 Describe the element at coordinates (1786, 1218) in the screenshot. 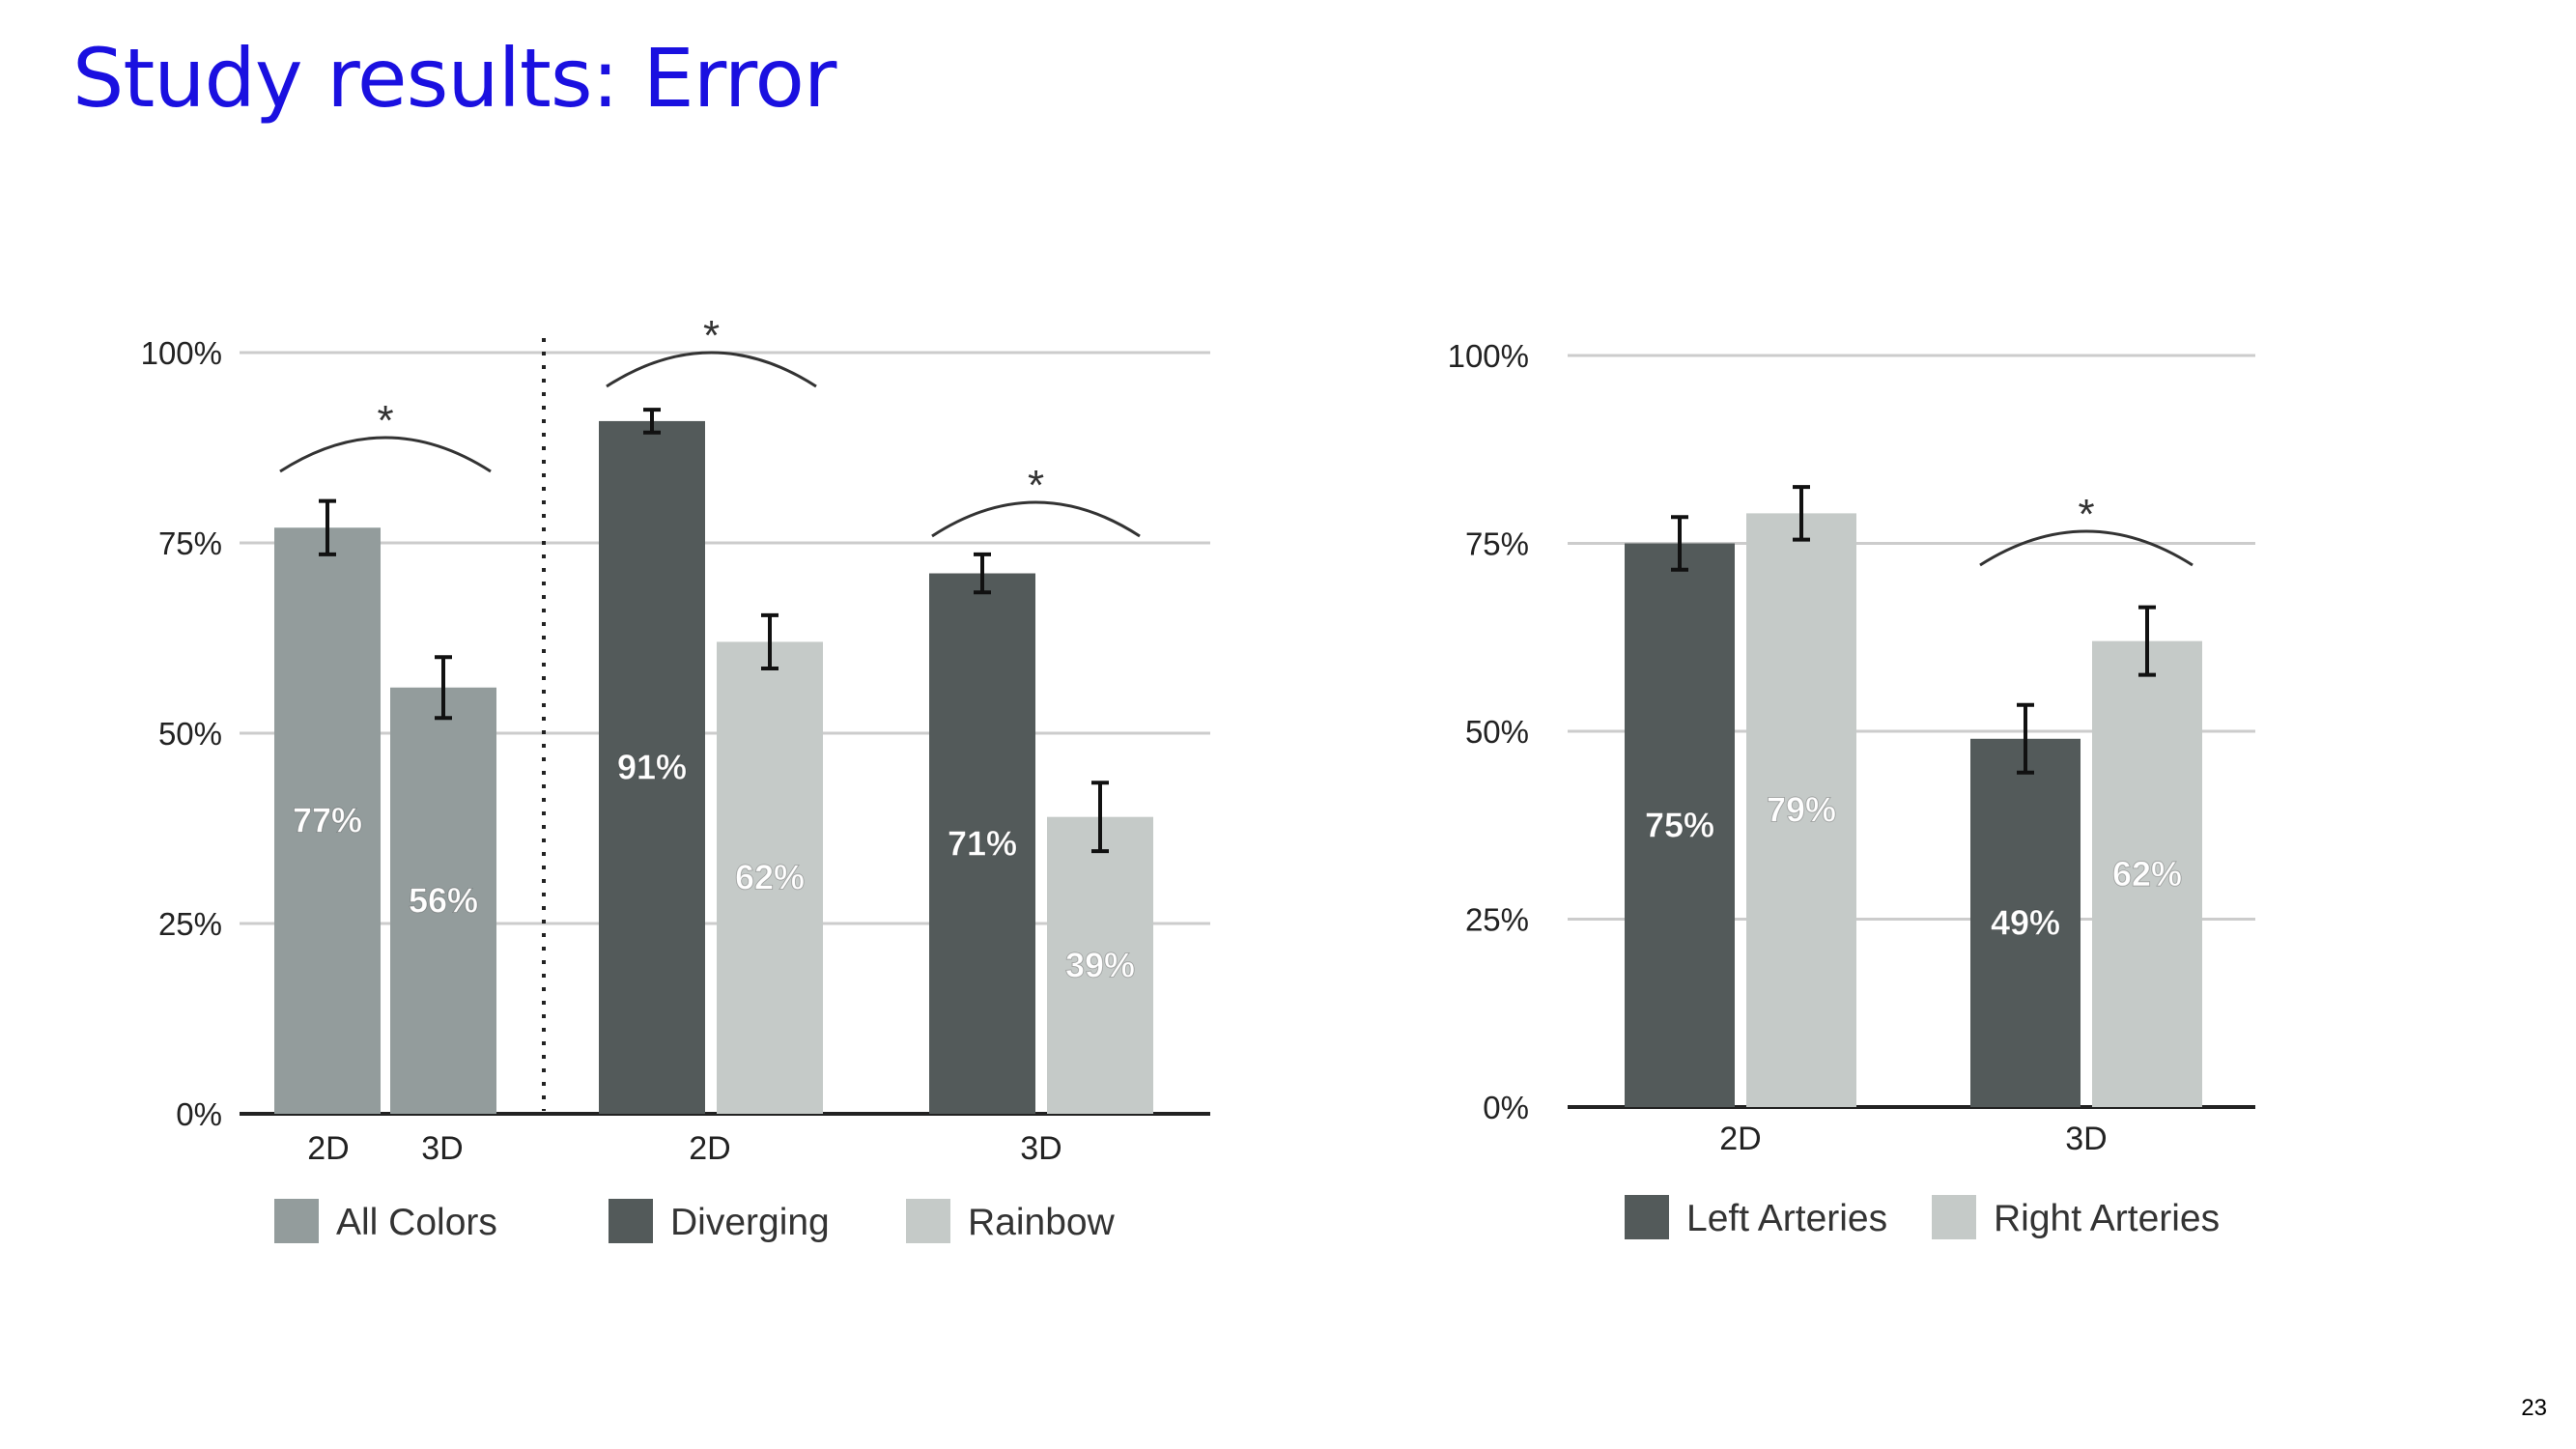

I see `legend-label: Left Arteries` at that location.